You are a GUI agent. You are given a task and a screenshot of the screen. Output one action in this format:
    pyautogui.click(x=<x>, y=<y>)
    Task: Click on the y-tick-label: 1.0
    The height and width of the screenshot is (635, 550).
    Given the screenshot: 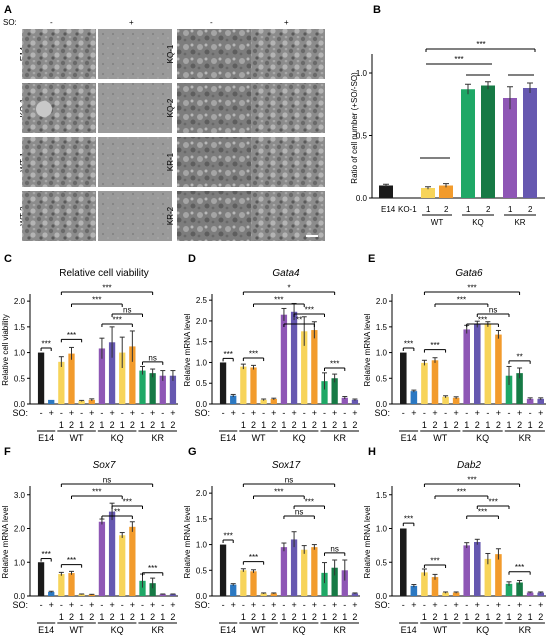 What is the action you would take?
    pyautogui.click(x=382, y=353)
    